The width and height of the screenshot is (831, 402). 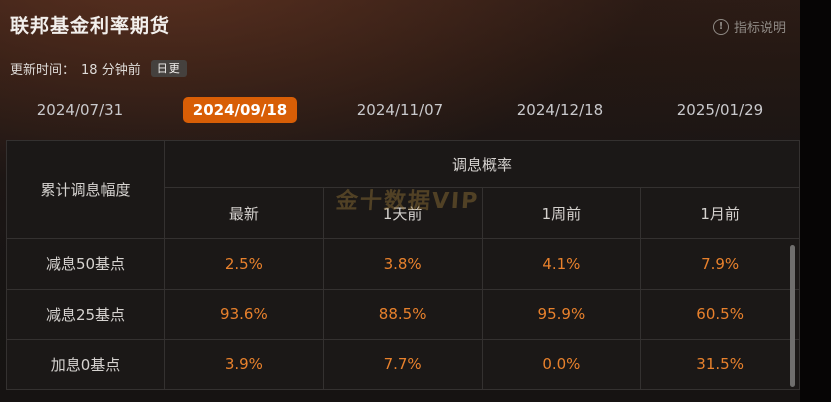 What do you see at coordinates (80, 110) in the screenshot?
I see `tab-date-2024-07-31: 2024/07/31` at bounding box center [80, 110].